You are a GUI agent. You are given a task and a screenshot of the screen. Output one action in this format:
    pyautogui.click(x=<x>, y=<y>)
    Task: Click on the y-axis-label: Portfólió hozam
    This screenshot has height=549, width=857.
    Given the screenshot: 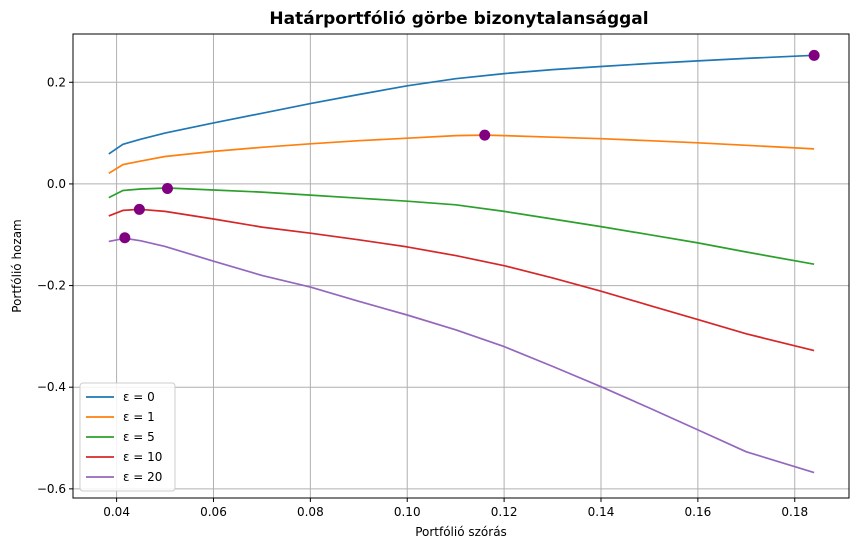 What is the action you would take?
    pyautogui.click(x=17, y=265)
    